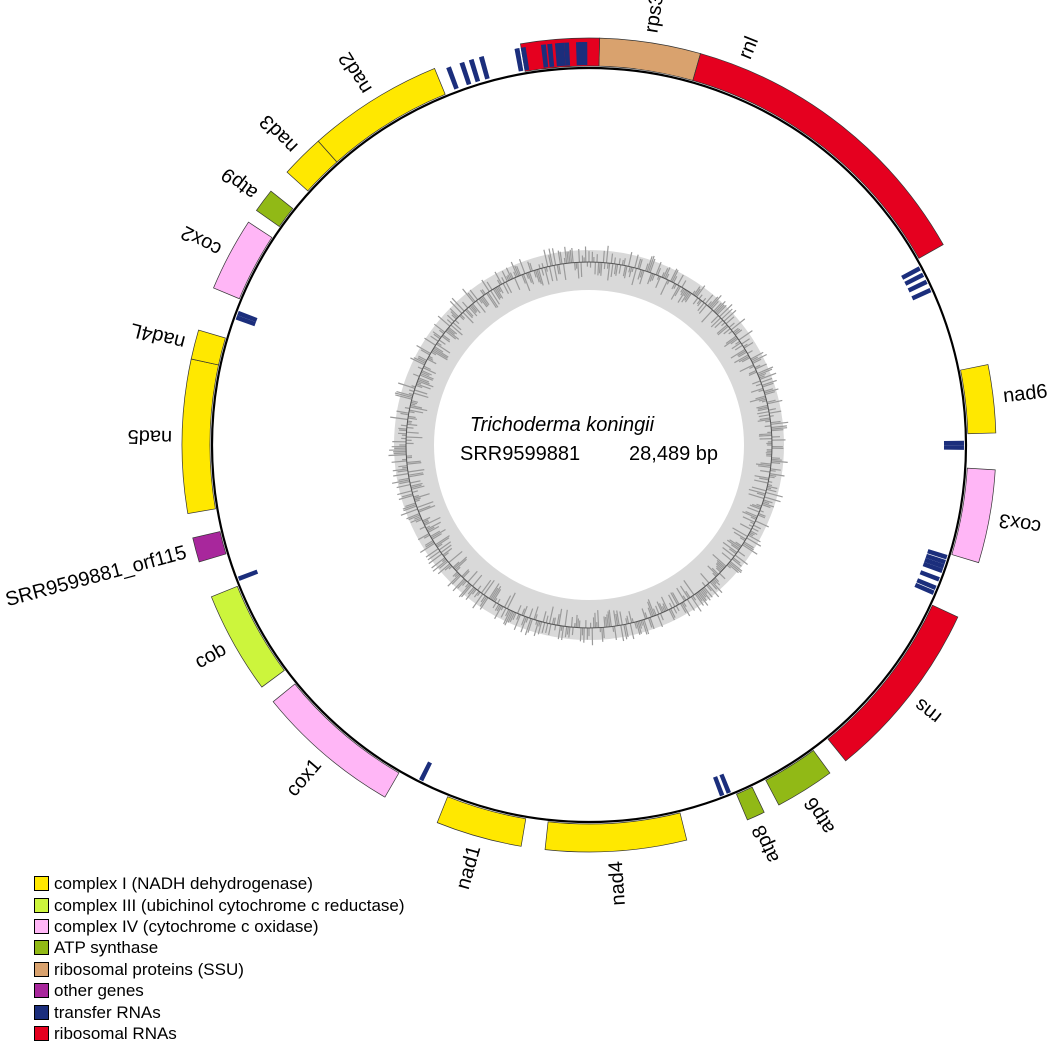 The width and height of the screenshot is (1062, 1062). I want to click on gene-block-nad4L, so click(208, 347).